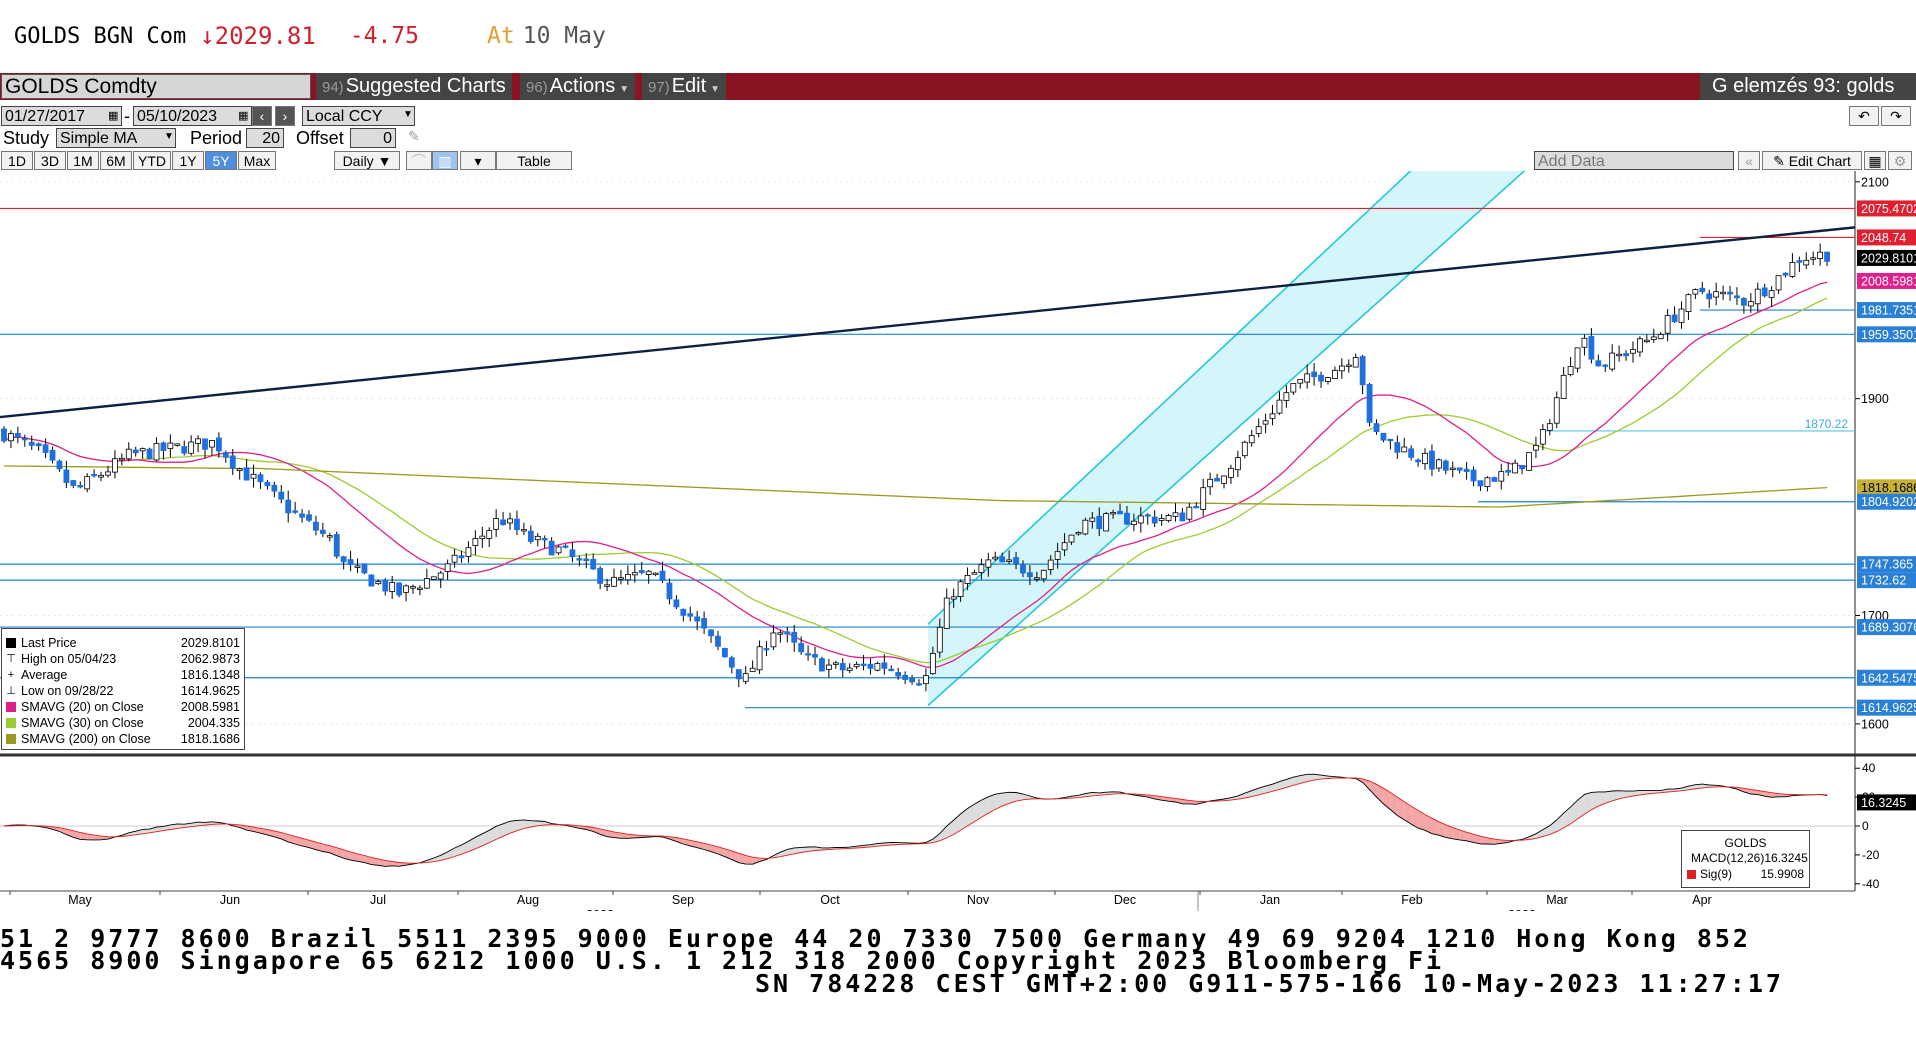 The image size is (1916, 1037). I want to click on range-button-1d: 1D, so click(17, 160).